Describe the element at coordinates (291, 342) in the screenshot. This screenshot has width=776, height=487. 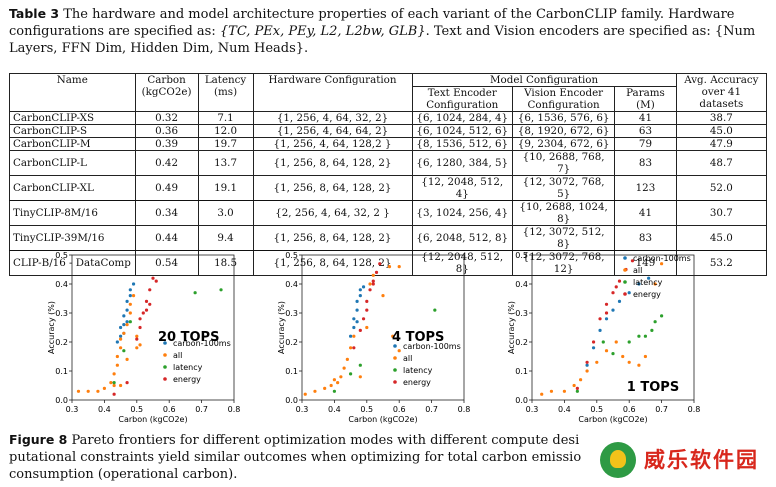
I see `y-tick-label: 0.2` at that location.